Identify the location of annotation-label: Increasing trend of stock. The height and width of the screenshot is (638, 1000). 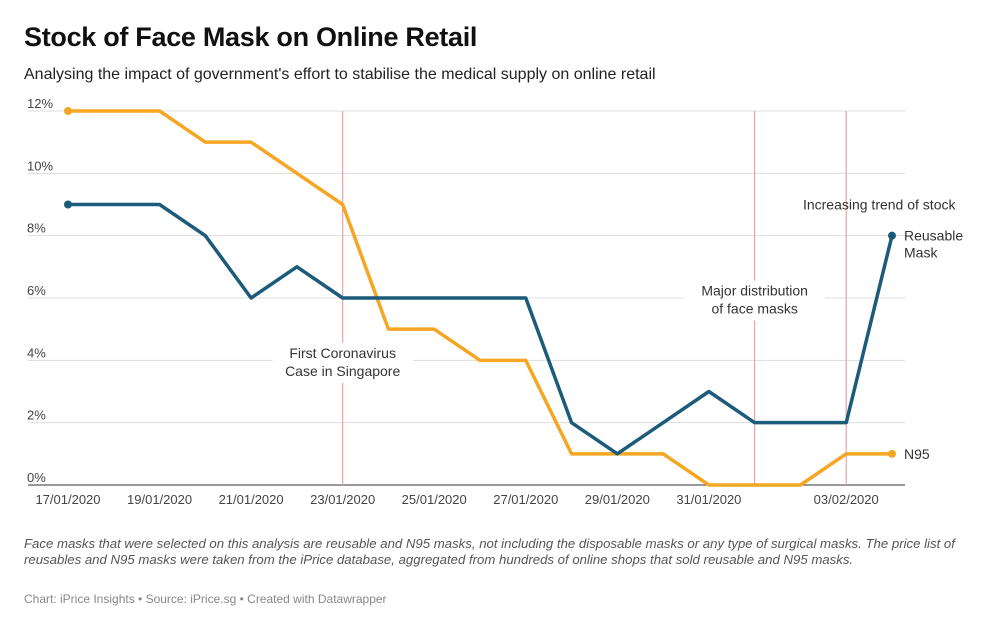
(880, 205).